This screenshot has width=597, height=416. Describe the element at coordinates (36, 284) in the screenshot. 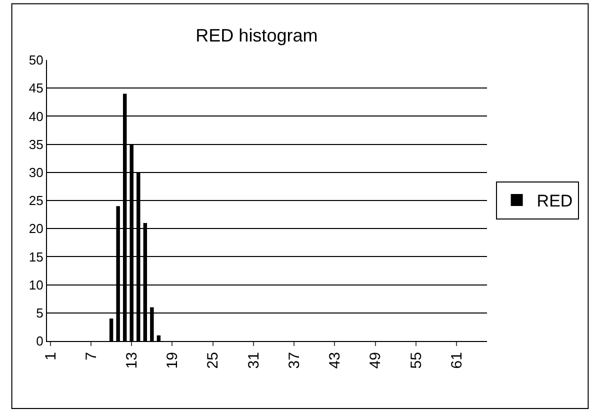

I see `y-tick-label: 10` at that location.